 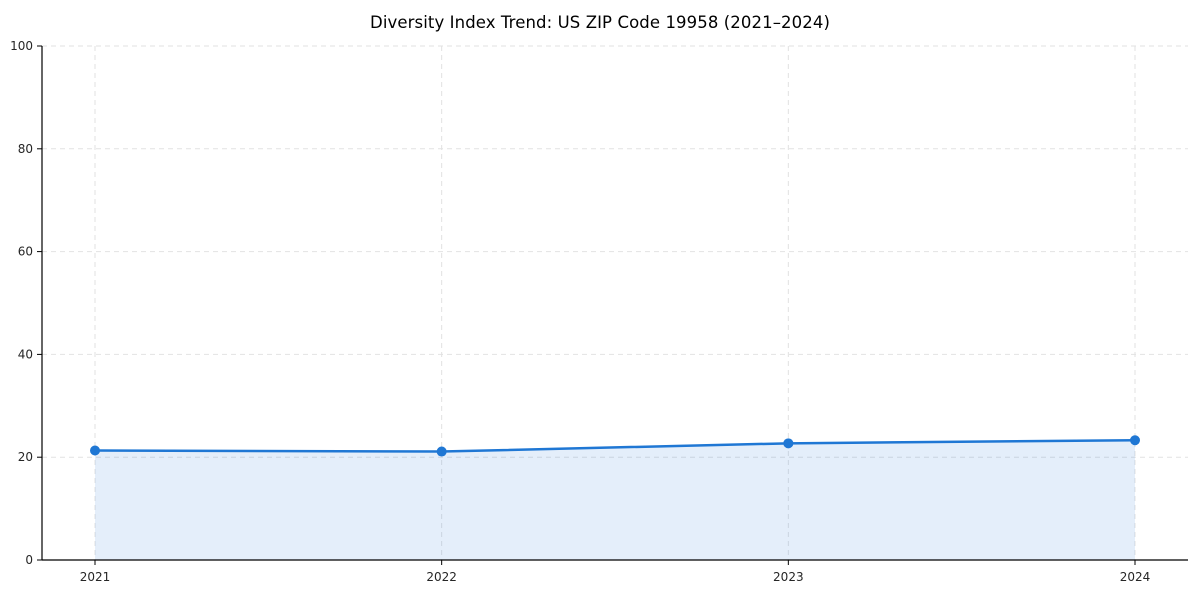 I want to click on x-tick-label: 2024, so click(x=1135, y=577).